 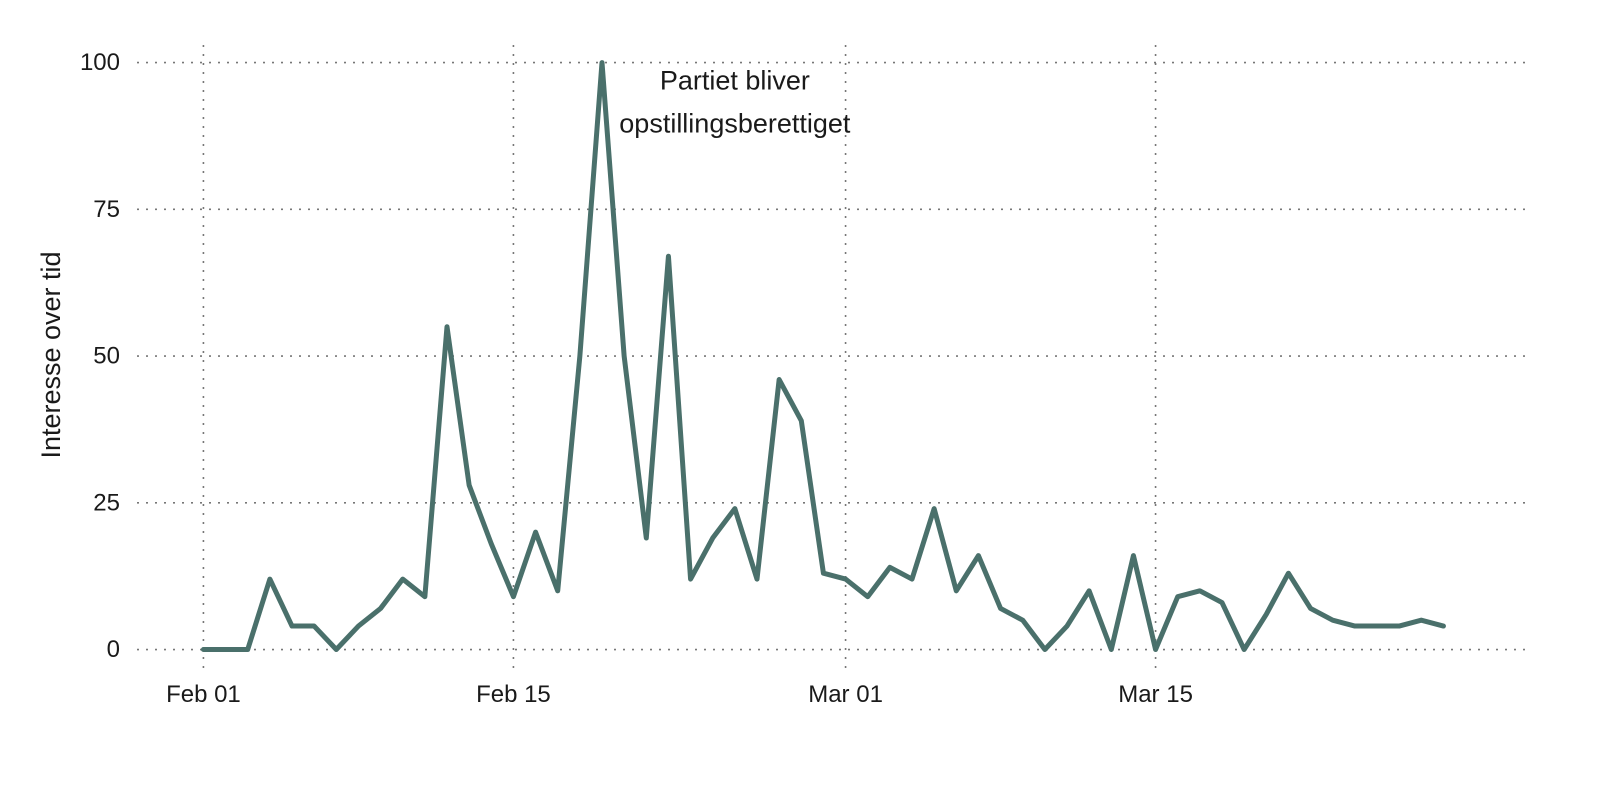 What do you see at coordinates (513, 694) in the screenshot?
I see `x-tick-label: Feb 15` at bounding box center [513, 694].